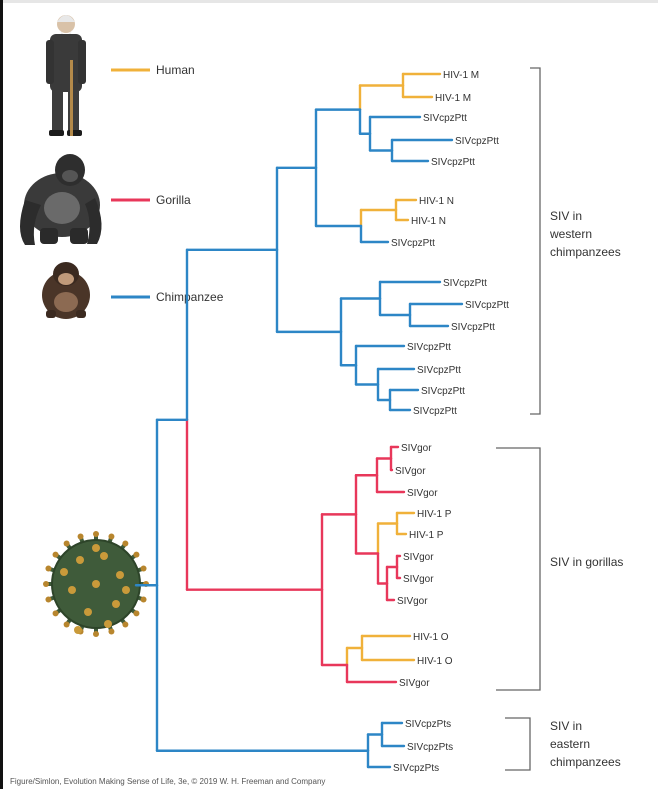 The image size is (658, 794). Describe the element at coordinates (66, 290) in the screenshot. I see `chimpanzee-icon` at that location.